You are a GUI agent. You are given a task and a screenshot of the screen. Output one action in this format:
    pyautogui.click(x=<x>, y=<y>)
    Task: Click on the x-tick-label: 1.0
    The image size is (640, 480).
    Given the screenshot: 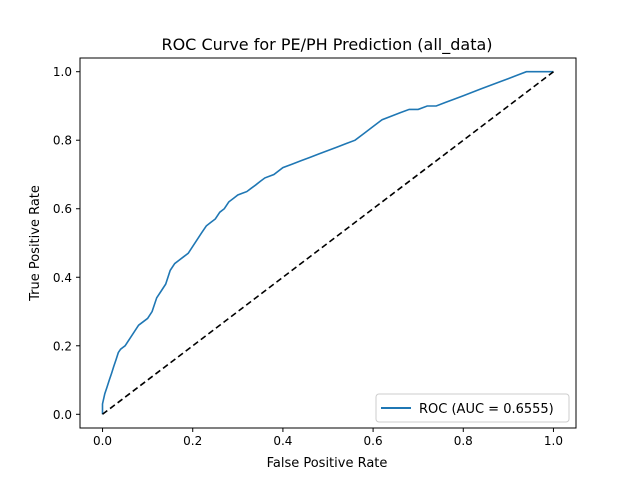 What is the action you would take?
    pyautogui.click(x=553, y=441)
    